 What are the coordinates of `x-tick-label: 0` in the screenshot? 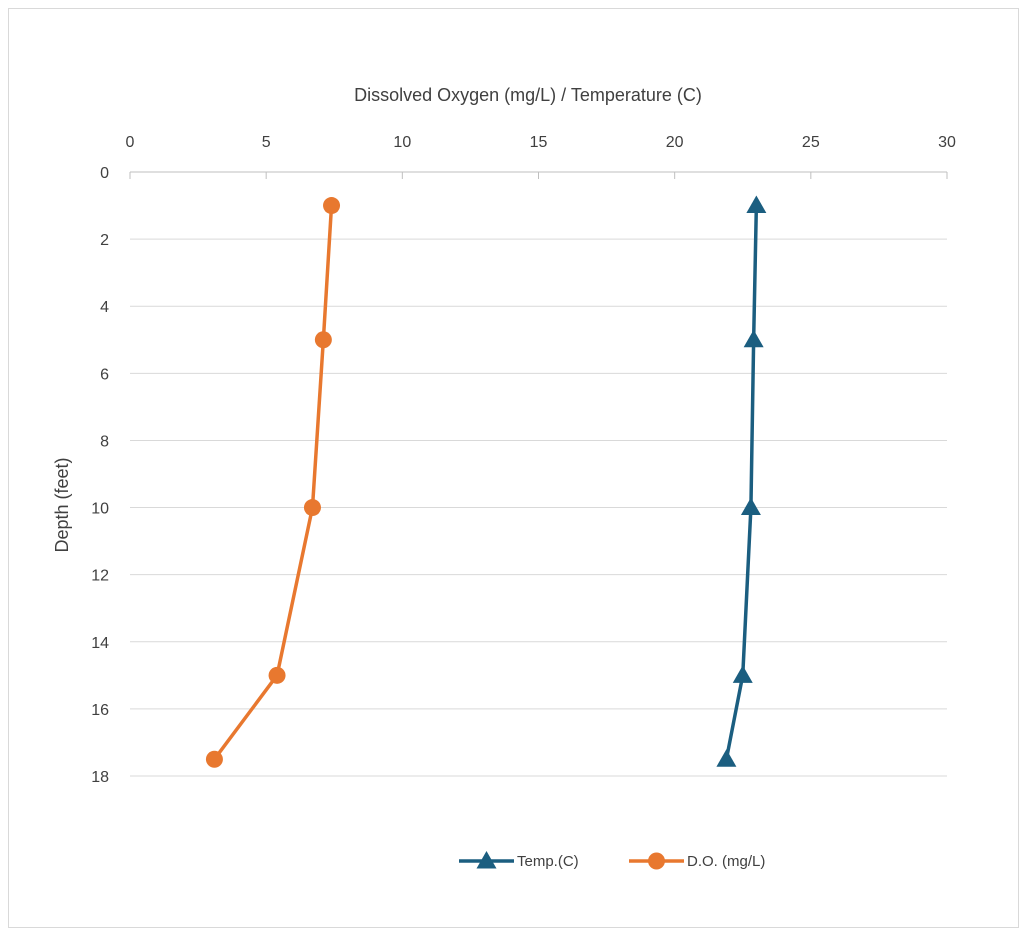 It's located at (130, 142).